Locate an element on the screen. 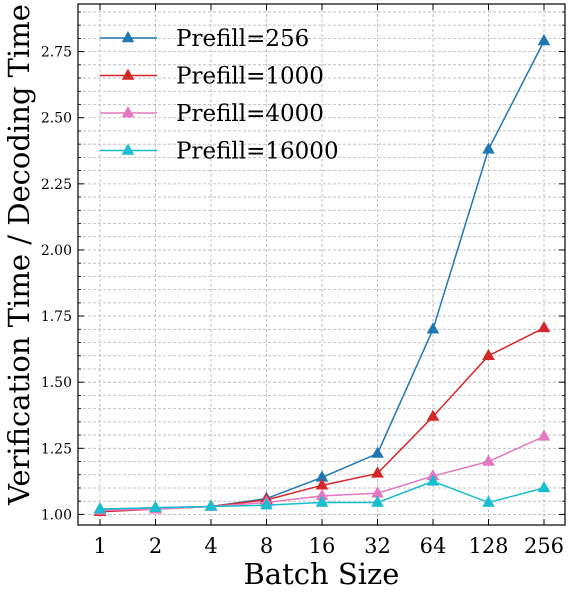 Image resolution: width=571 pixels, height=595 pixels. legend-item: Prefill=4000 is located at coordinates (212, 114).